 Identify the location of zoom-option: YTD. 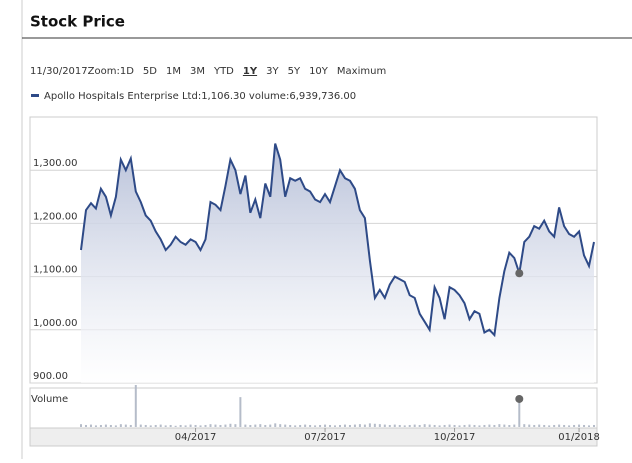
(223, 71).